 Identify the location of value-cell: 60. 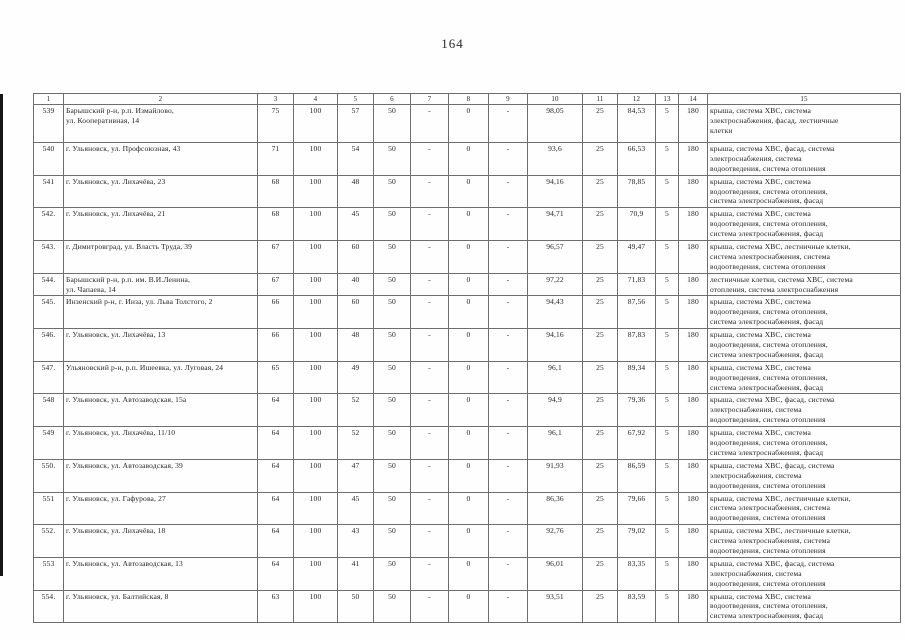
(355, 257).